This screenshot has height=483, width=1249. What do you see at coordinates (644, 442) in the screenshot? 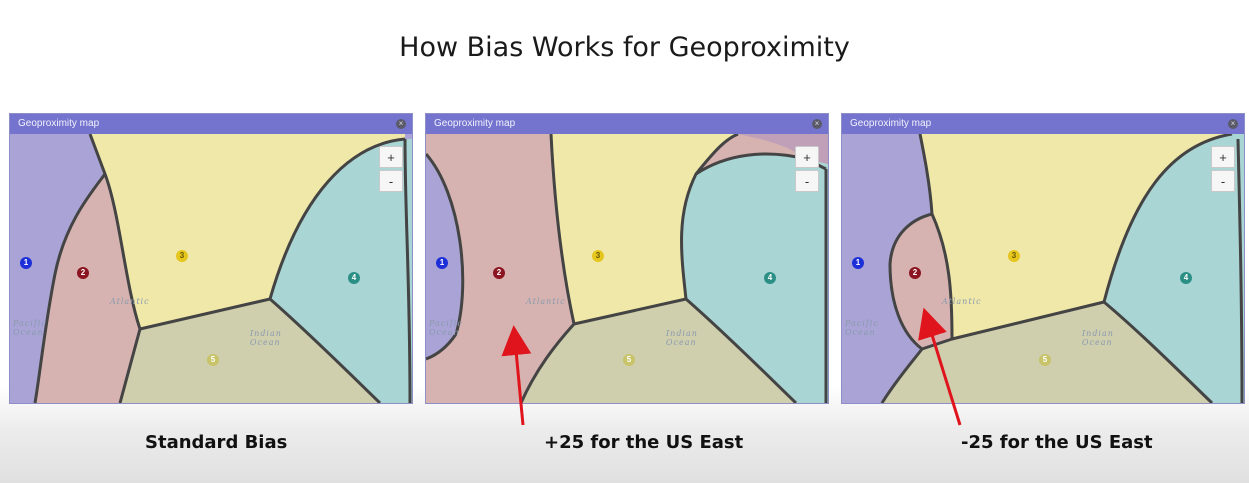
I see `caption-plus25: +25 for the US East` at bounding box center [644, 442].